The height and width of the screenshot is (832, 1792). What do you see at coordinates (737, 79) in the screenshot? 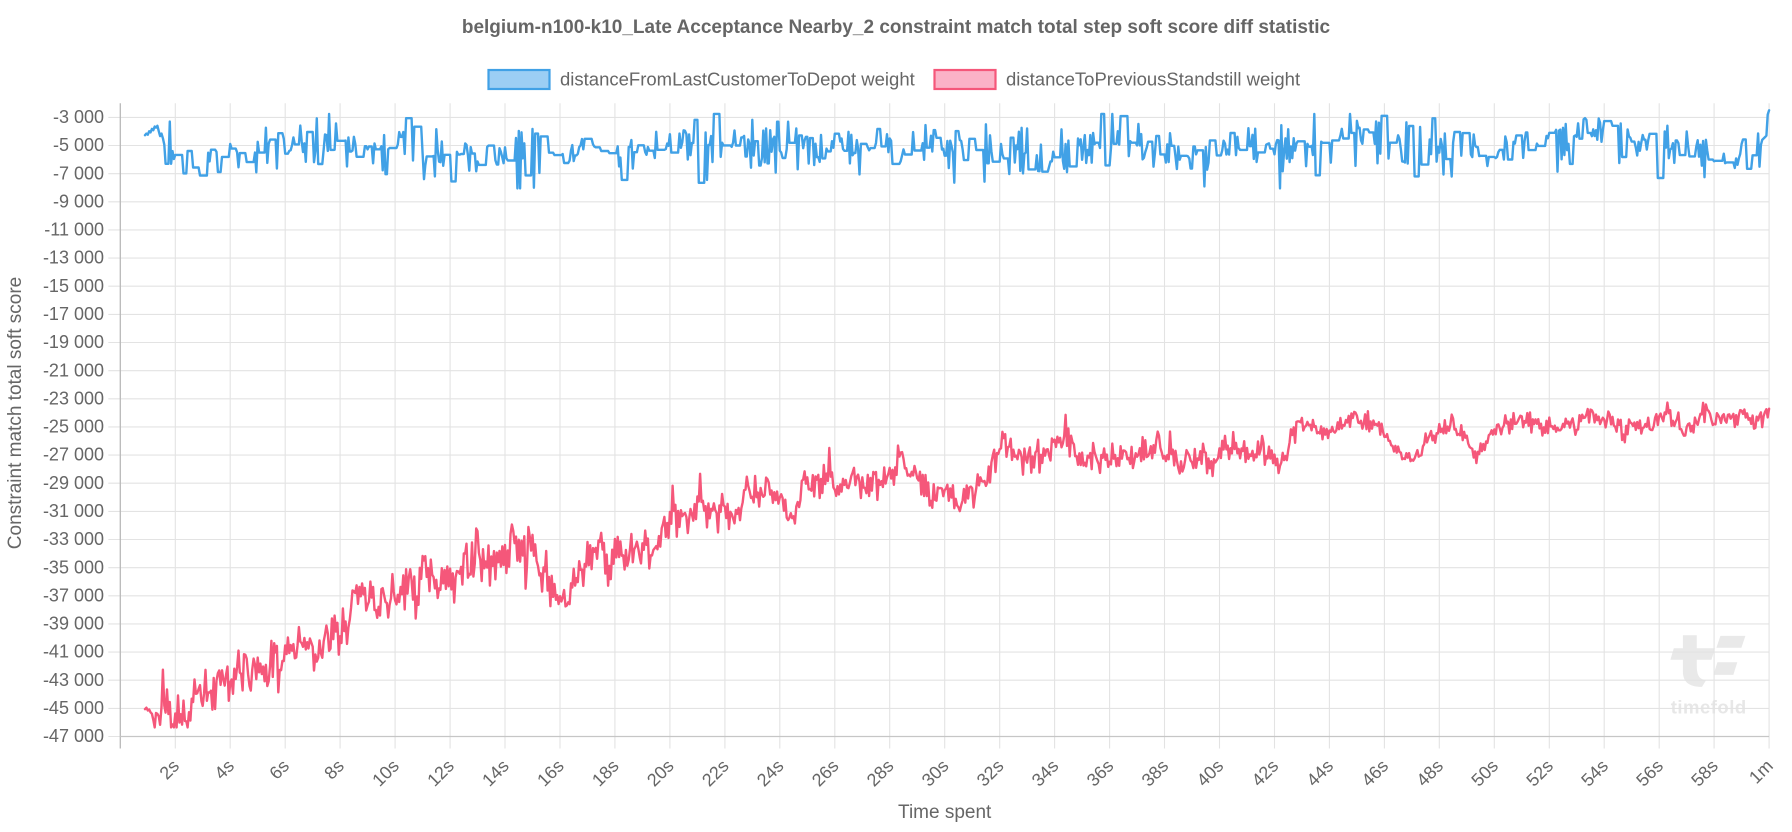
I see `svg-text:distanceFromLastCustomerToDepo: distanceFromLastCustomerToDepot weight` at bounding box center [737, 79].